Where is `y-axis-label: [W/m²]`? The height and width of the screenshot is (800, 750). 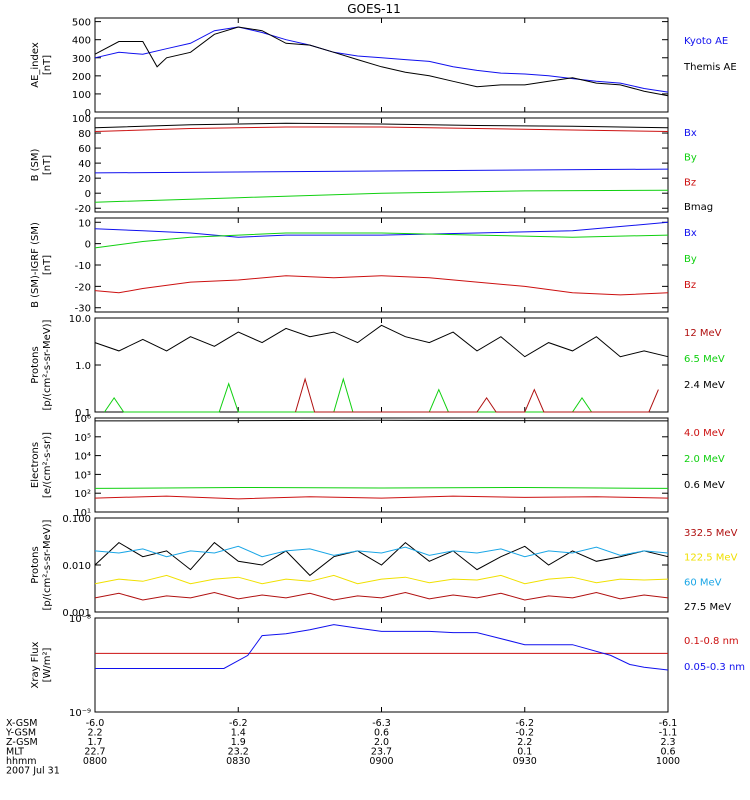
y-axis-label: [W/m²] is located at coordinates (47, 664).